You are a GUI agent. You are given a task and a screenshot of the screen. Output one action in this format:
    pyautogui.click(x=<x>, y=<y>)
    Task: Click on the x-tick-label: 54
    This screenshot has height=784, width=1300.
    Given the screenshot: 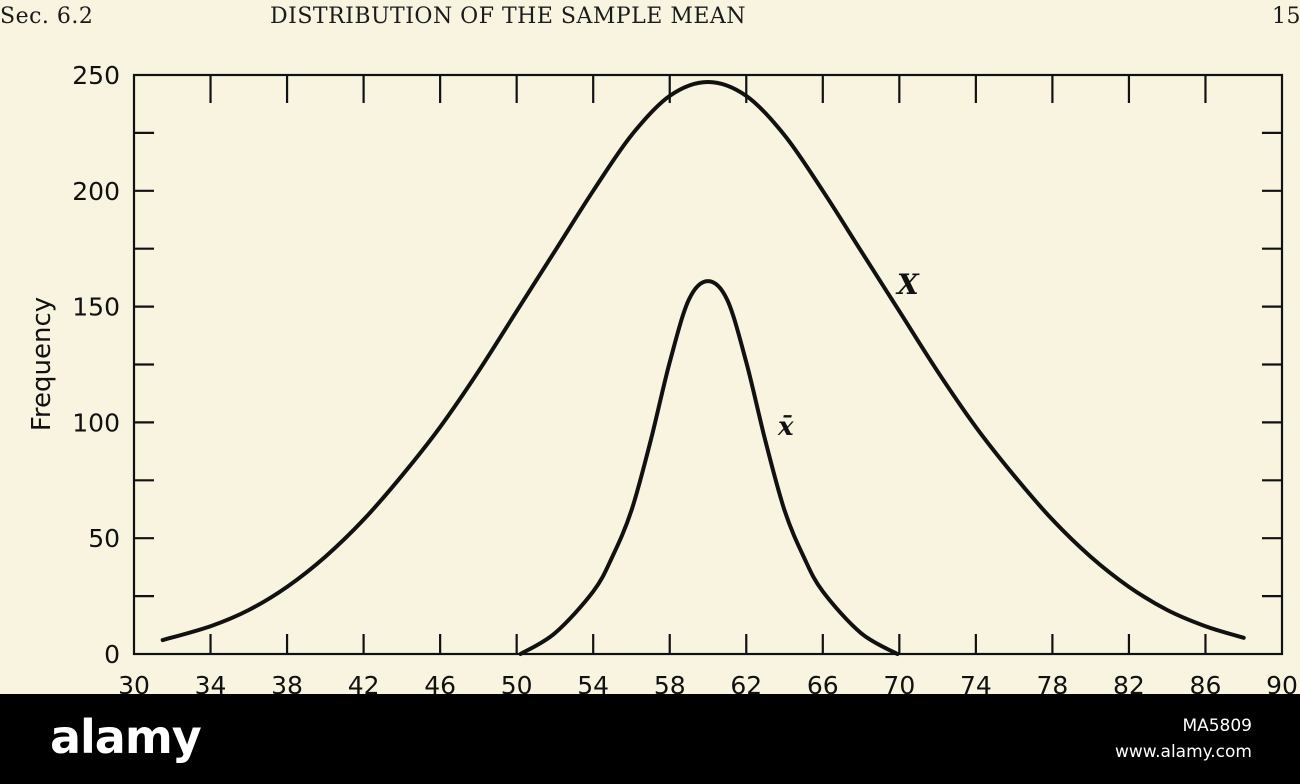 What is the action you would take?
    pyautogui.click(x=593, y=682)
    